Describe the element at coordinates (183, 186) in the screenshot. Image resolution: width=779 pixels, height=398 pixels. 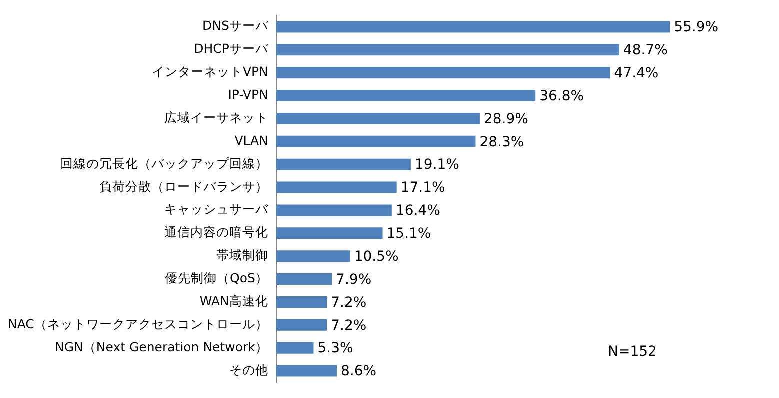
I see `y-tick-label: 負荷分散（ロードバランサ）` at that location.